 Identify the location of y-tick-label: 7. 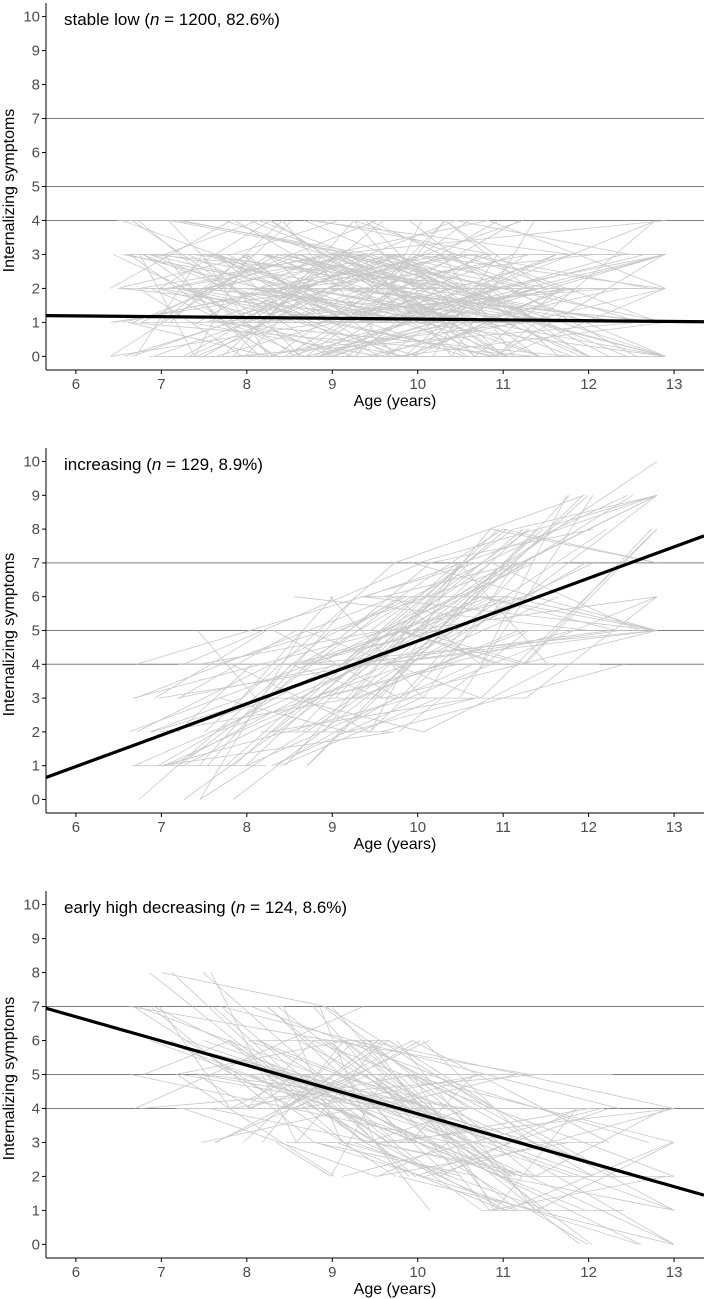
(36, 563).